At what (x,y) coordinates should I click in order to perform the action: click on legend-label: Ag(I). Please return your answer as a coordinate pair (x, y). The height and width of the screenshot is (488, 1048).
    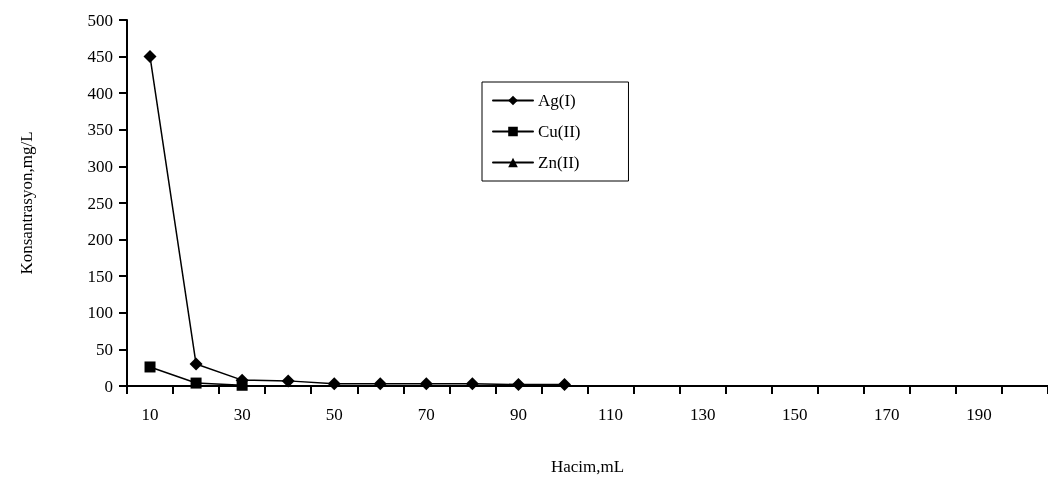
    Looking at the image, I should click on (557, 100).